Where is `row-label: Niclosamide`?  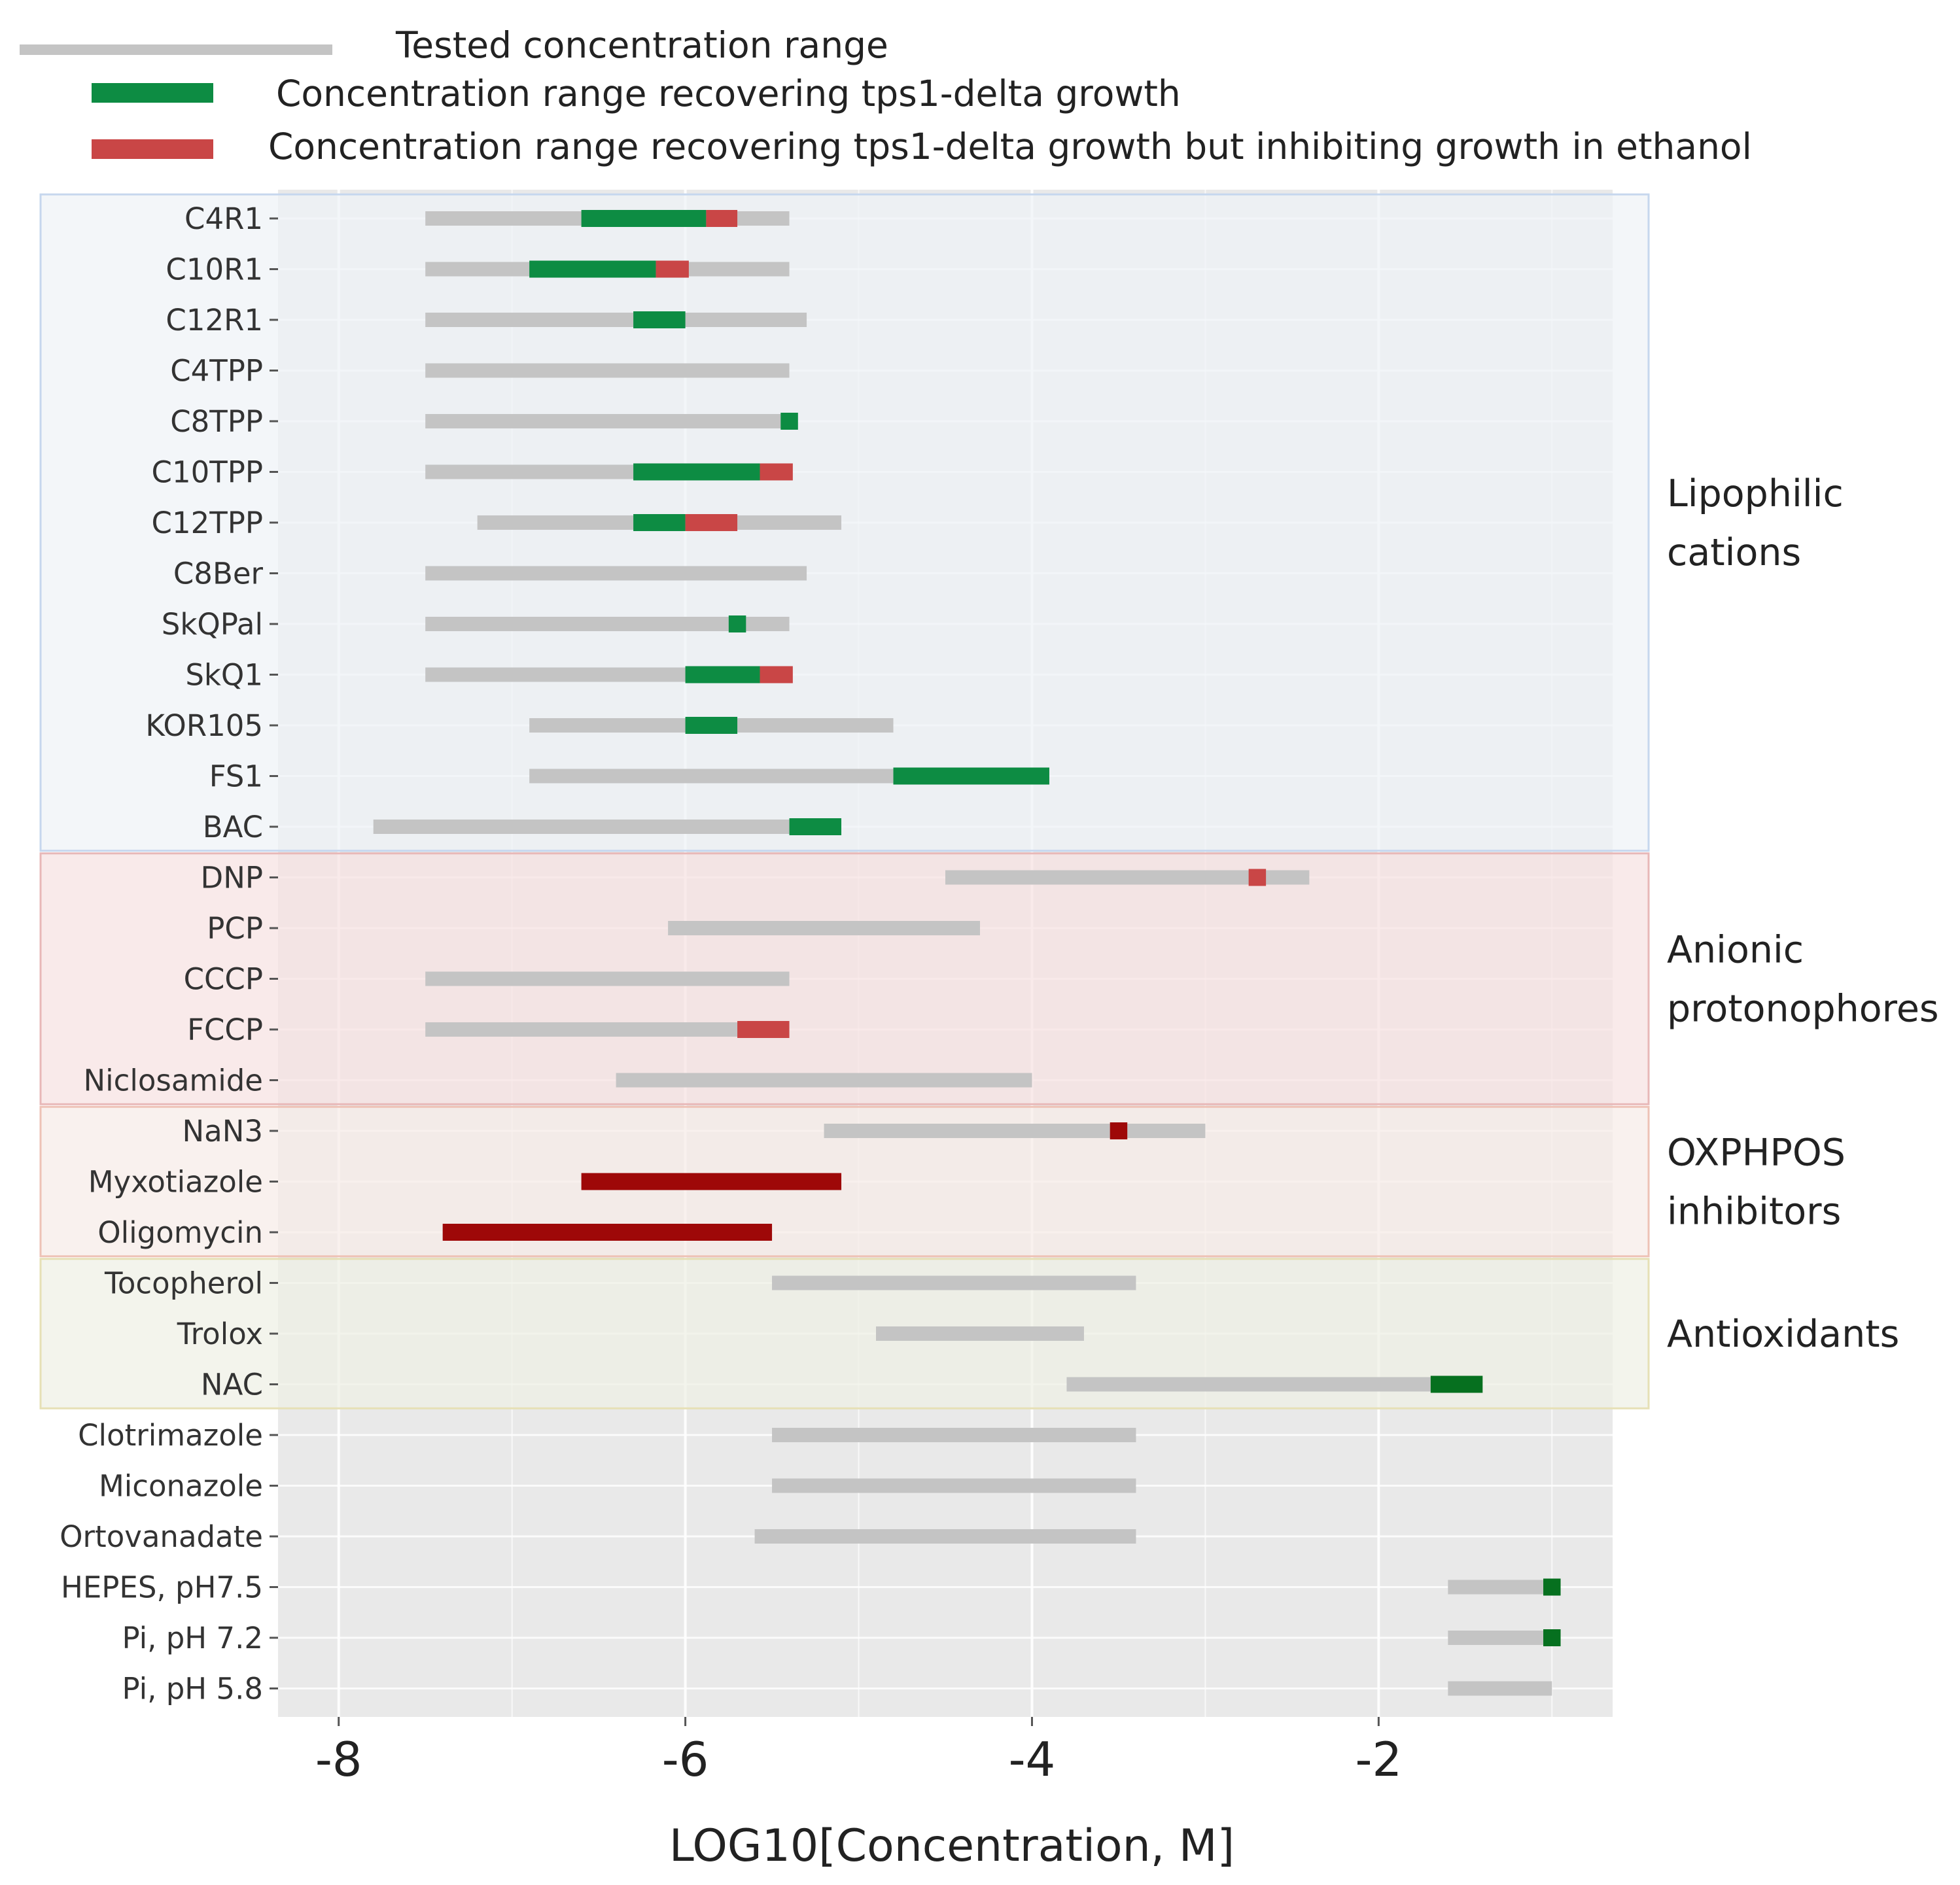 row-label: Niclosamide is located at coordinates (173, 1081).